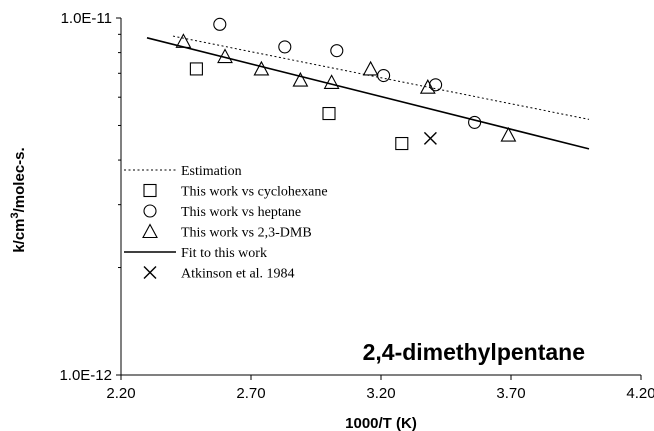 The width and height of the screenshot is (654, 431). I want to click on x-tick-label: 4.20, so click(640, 393).